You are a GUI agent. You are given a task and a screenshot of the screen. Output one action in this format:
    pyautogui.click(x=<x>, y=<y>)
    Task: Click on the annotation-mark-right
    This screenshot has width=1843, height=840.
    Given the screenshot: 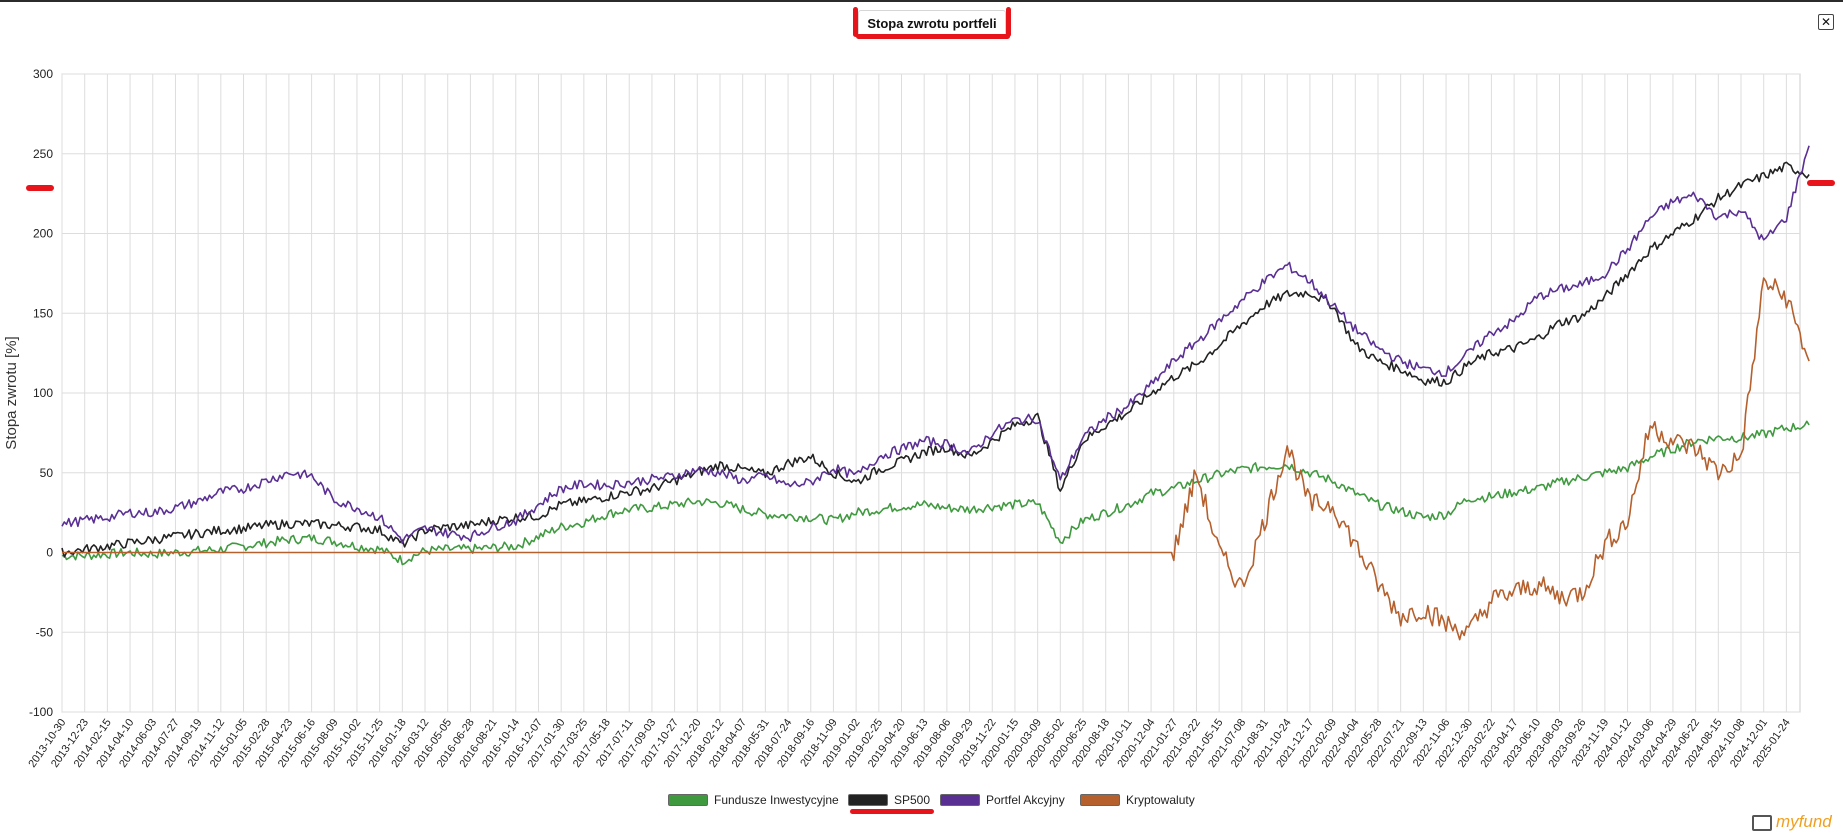 What is the action you would take?
    pyautogui.click(x=1821, y=183)
    